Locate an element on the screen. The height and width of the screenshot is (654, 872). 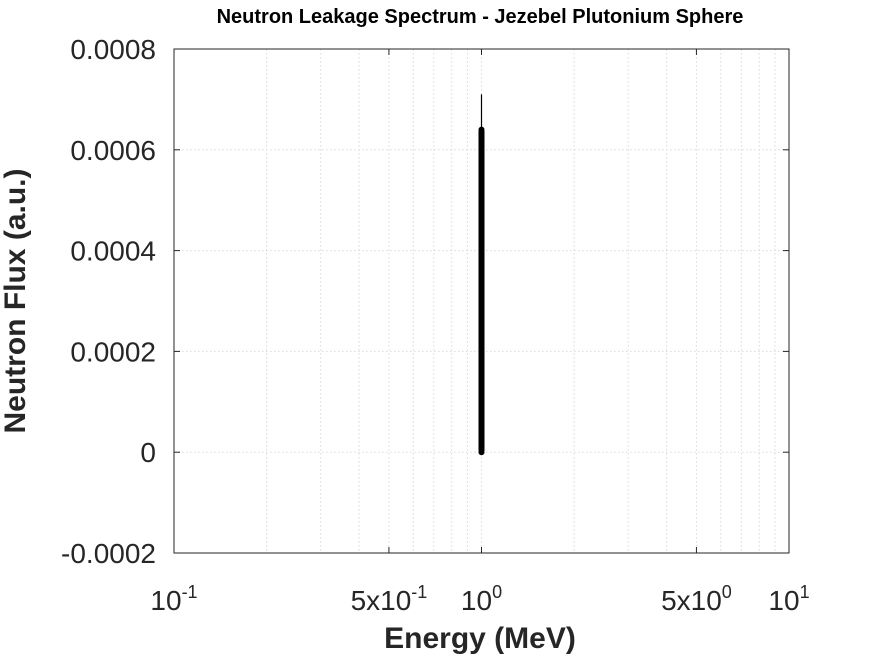
x-tick-label: 10¹ is located at coordinates (788, 599).